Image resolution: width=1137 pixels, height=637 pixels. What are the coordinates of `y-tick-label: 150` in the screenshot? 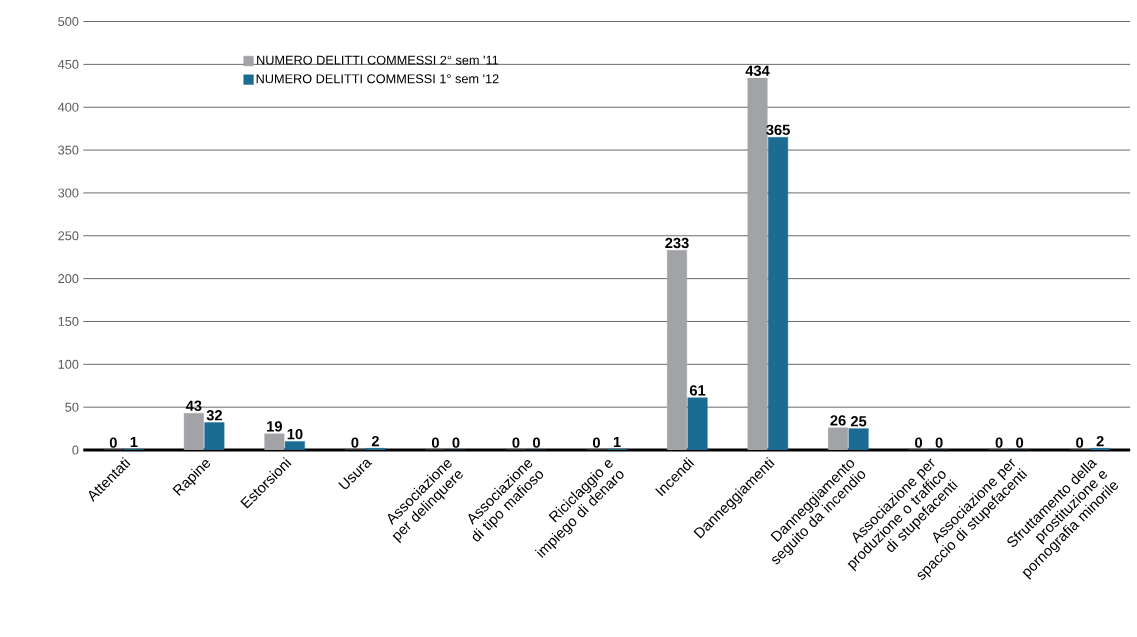 It's located at (68, 322).